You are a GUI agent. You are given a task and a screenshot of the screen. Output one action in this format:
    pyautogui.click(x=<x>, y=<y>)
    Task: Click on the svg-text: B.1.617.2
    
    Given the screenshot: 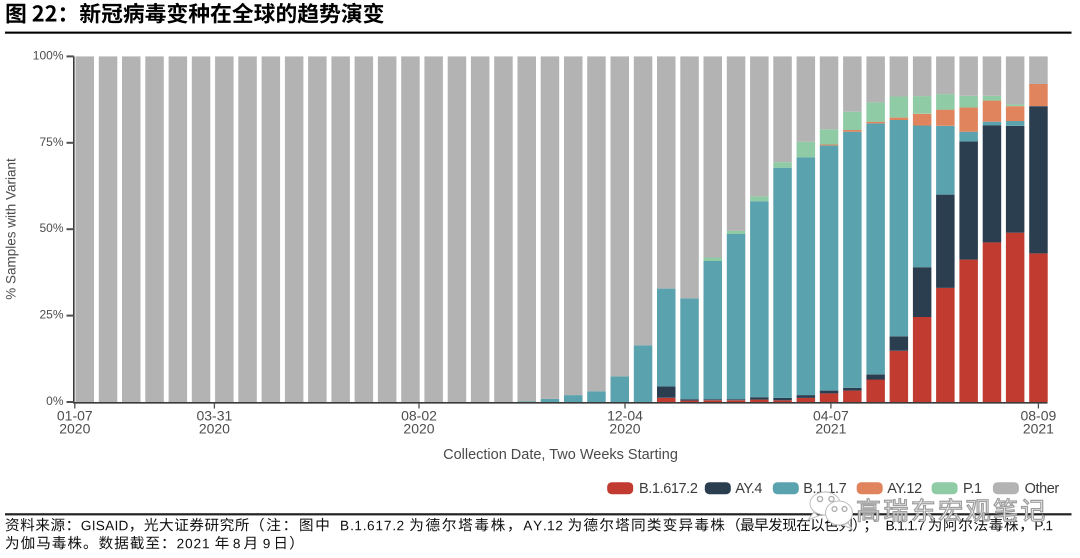 What is the action you would take?
    pyautogui.click(x=668, y=489)
    